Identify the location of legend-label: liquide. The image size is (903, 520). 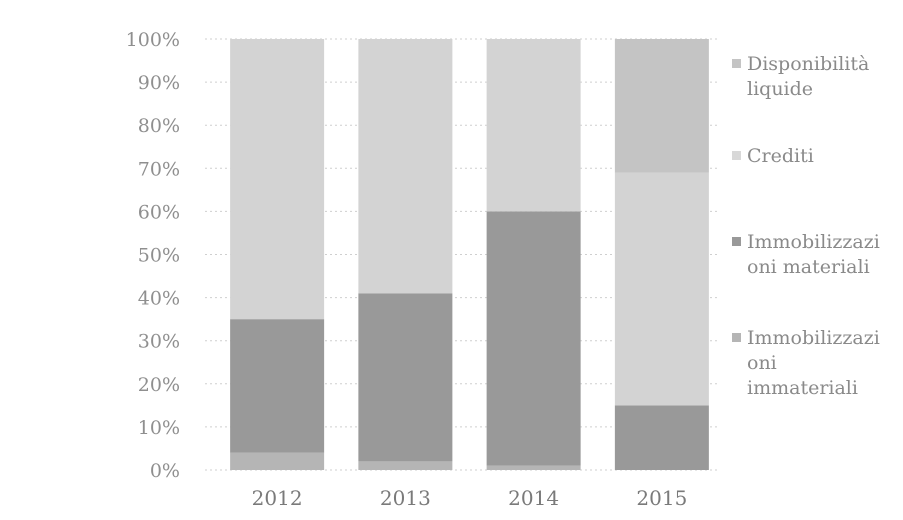
(780, 89).